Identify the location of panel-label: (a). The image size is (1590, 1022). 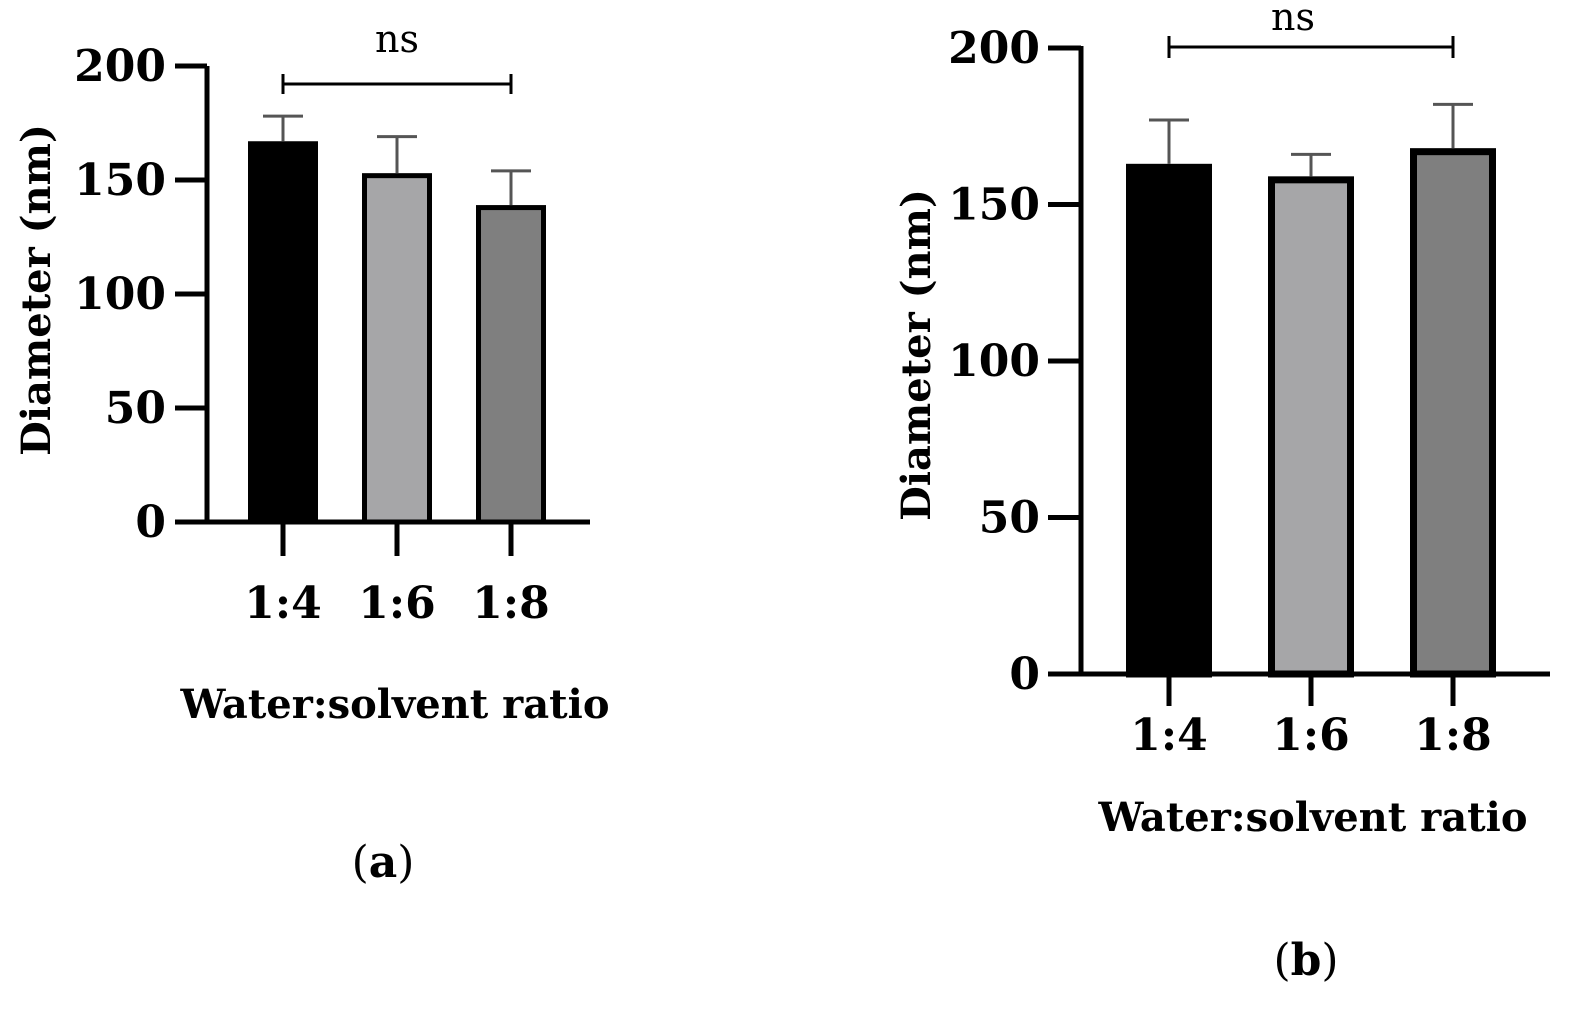
(383, 862).